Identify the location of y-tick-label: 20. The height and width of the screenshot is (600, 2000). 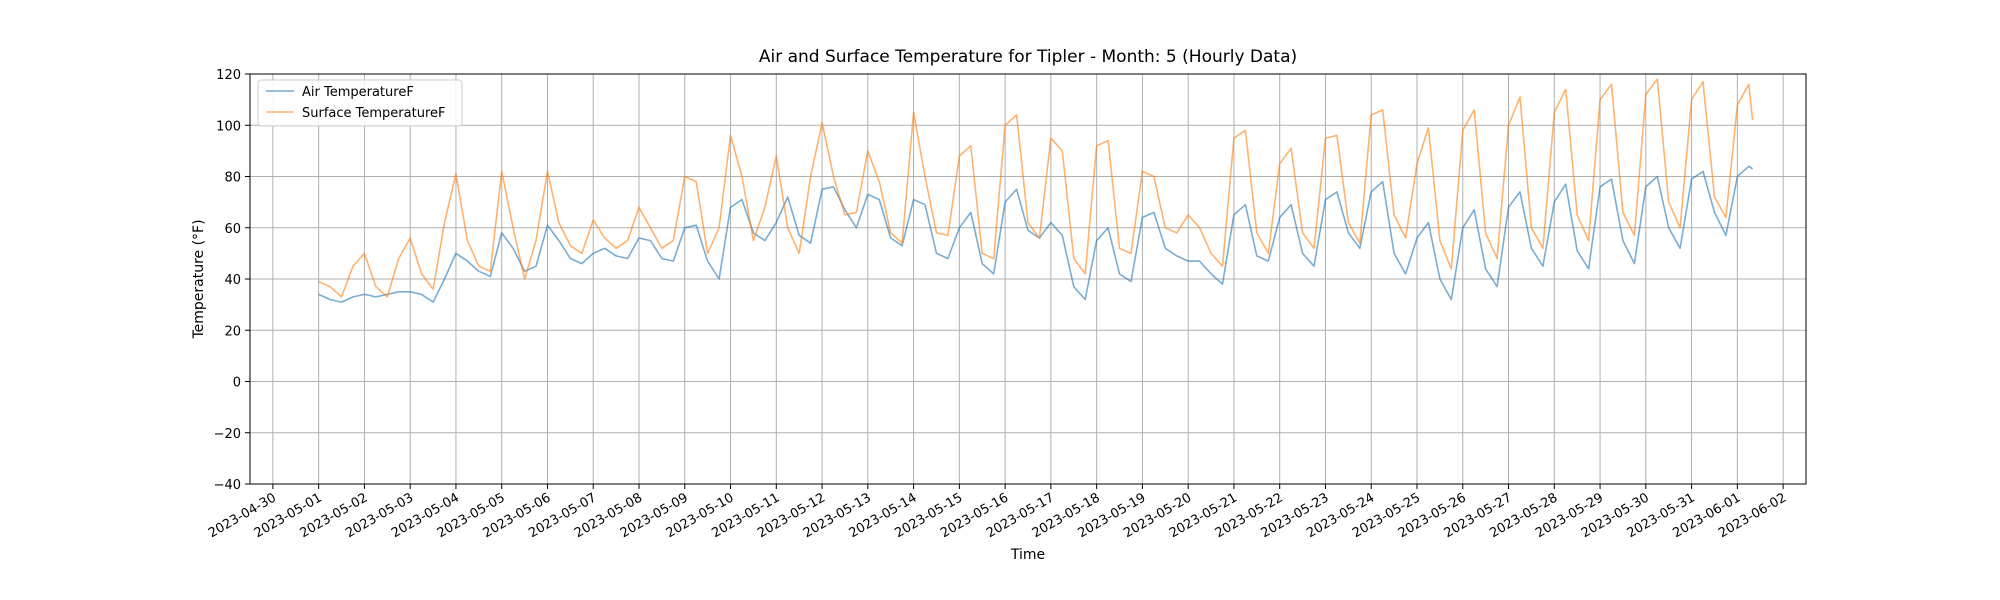
(232, 331).